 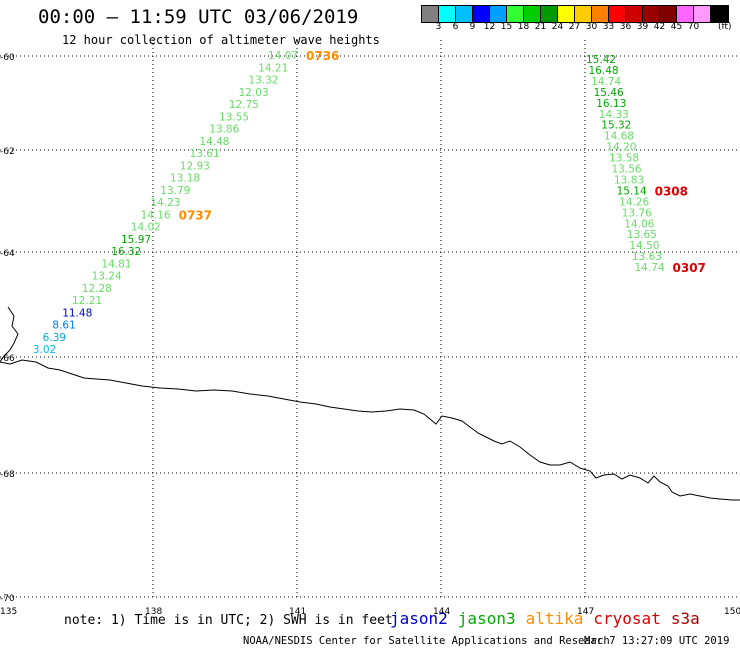 I want to click on wave-height-value: 13.32, so click(x=263, y=81).